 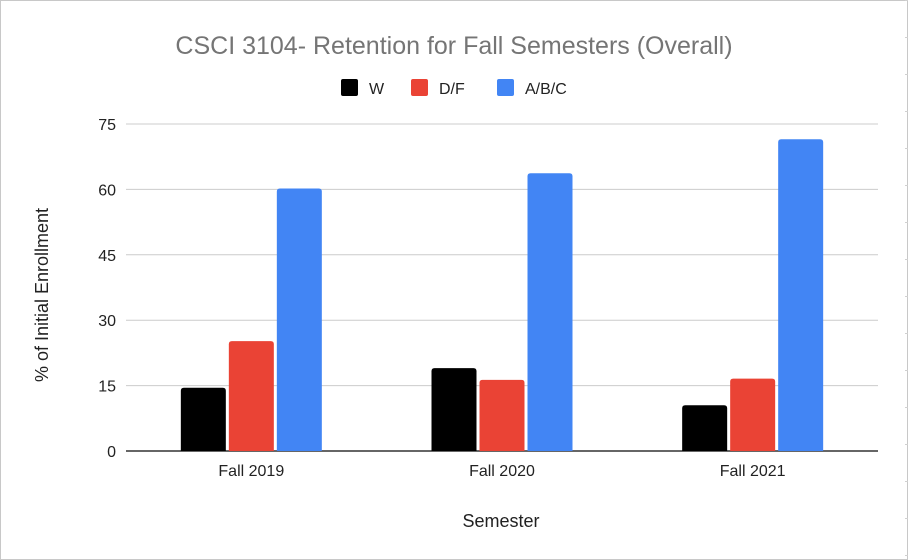 I want to click on legend: W D/F A/B/C, so click(x=454, y=88).